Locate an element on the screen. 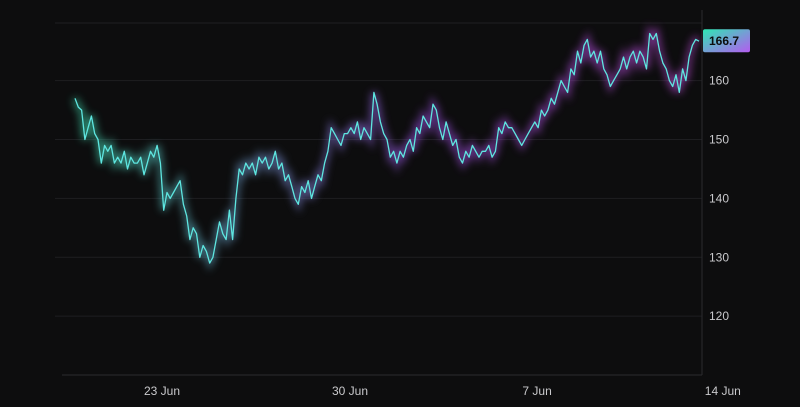  y-tick-label: 120 is located at coordinates (719, 316).